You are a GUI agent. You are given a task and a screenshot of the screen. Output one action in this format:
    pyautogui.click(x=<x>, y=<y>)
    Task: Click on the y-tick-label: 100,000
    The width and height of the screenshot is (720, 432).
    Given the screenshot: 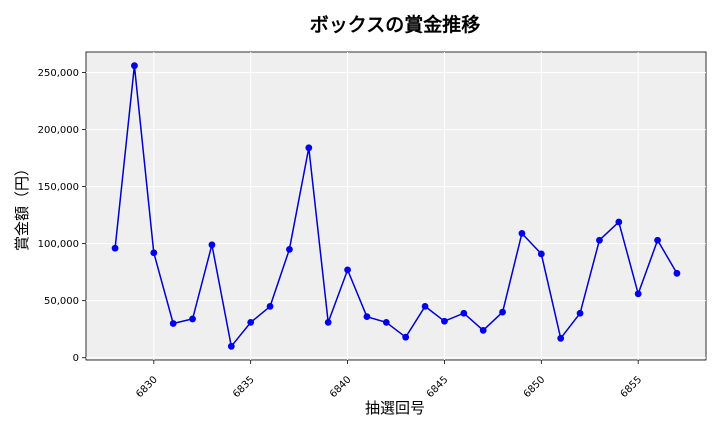 What is the action you would take?
    pyautogui.click(x=58, y=244)
    